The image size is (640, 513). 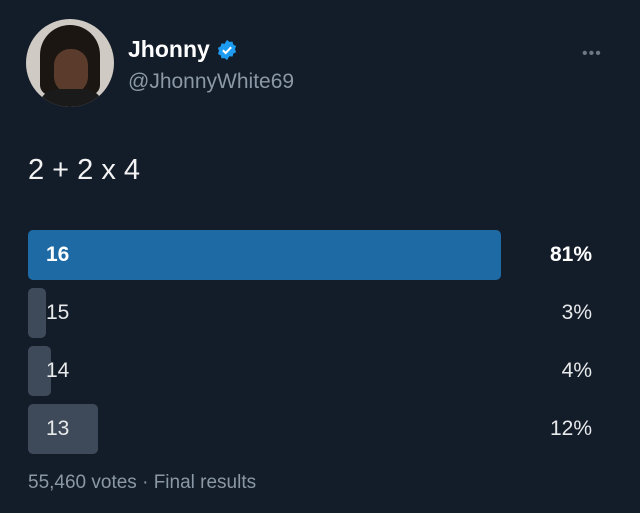 I want to click on avatar, so click(x=70, y=63).